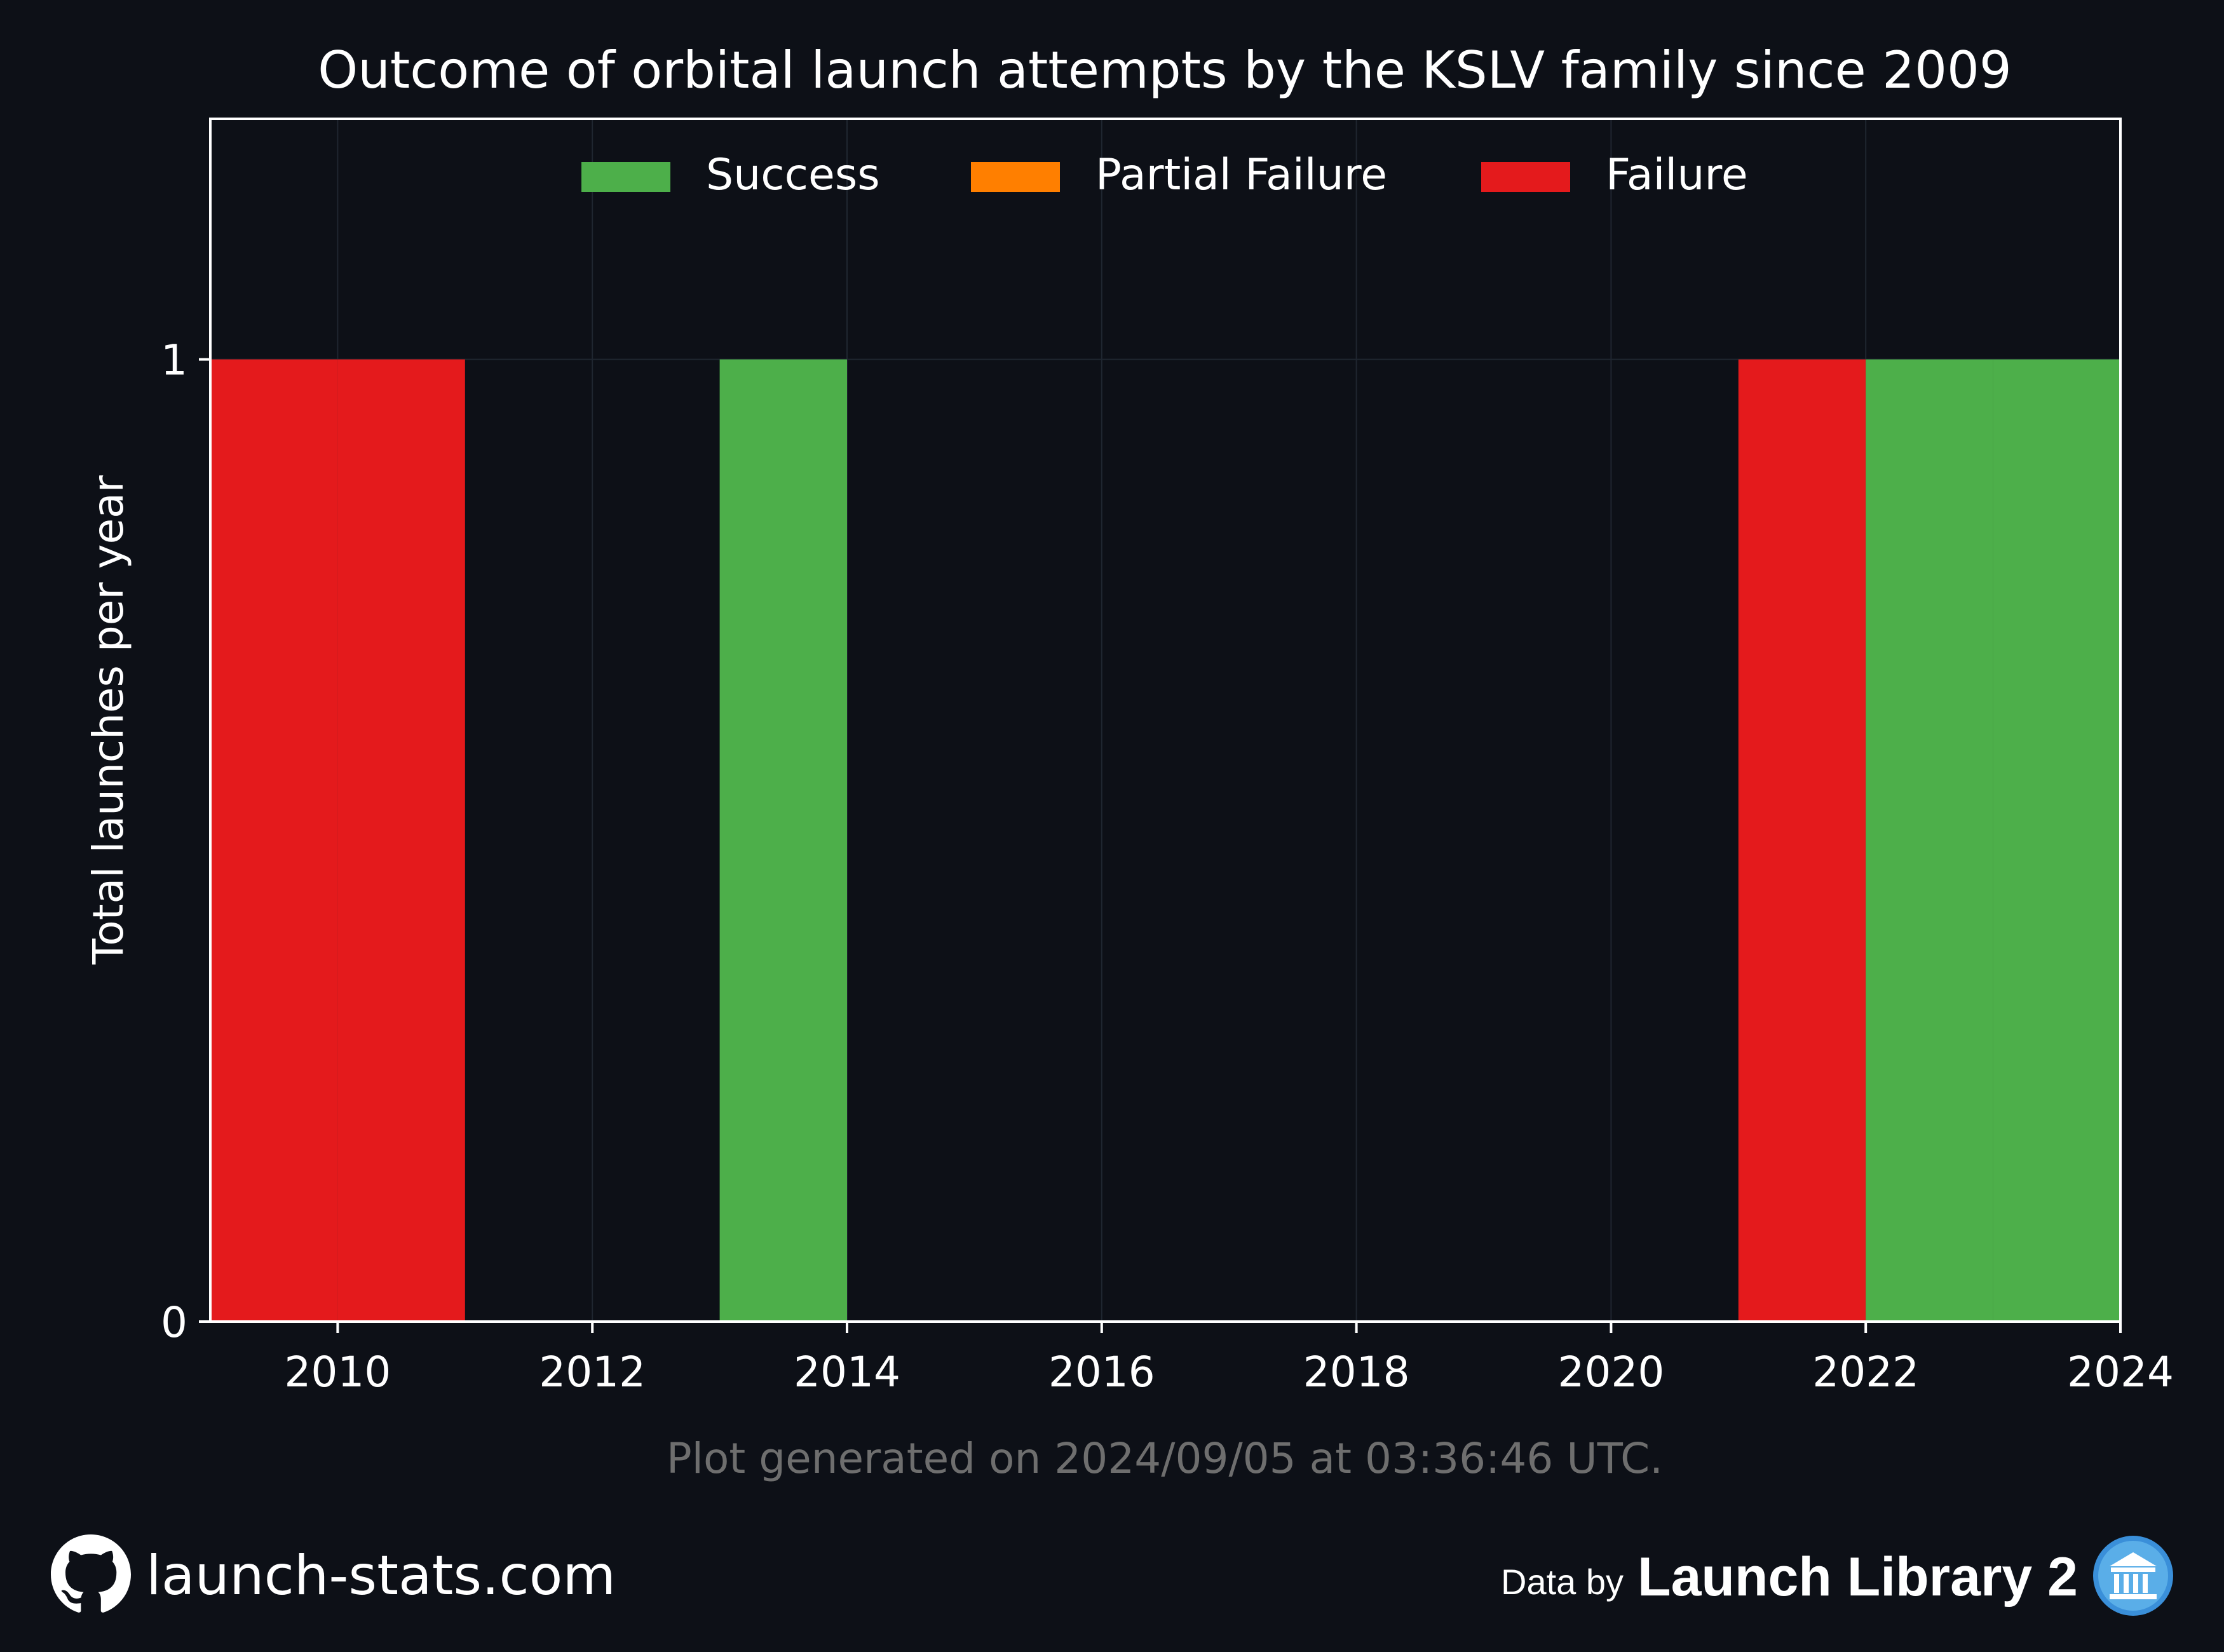  Describe the element at coordinates (1356, 1372) in the screenshot. I see `x-tick-label: 2018` at that location.